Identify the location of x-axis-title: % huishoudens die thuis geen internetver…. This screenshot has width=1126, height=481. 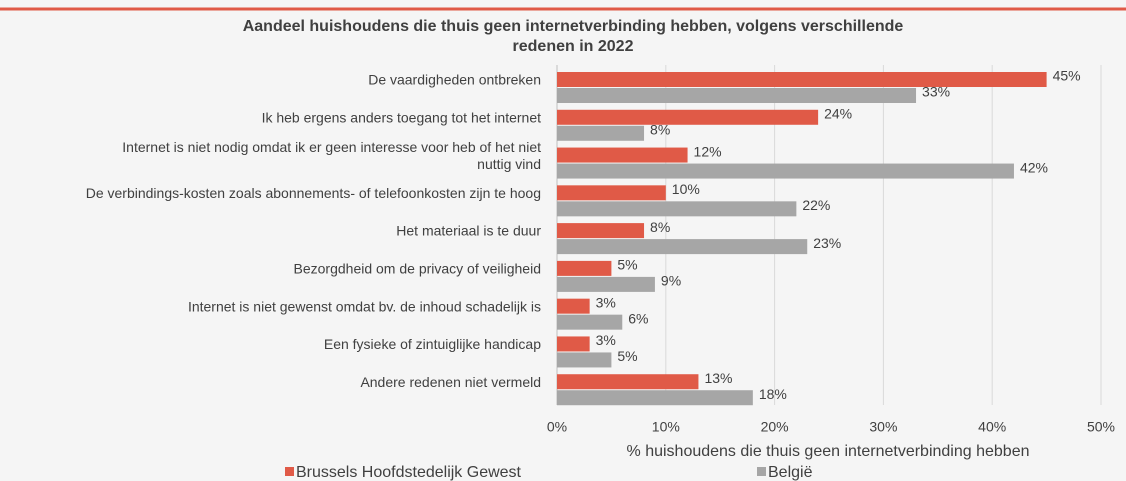
(828, 451).